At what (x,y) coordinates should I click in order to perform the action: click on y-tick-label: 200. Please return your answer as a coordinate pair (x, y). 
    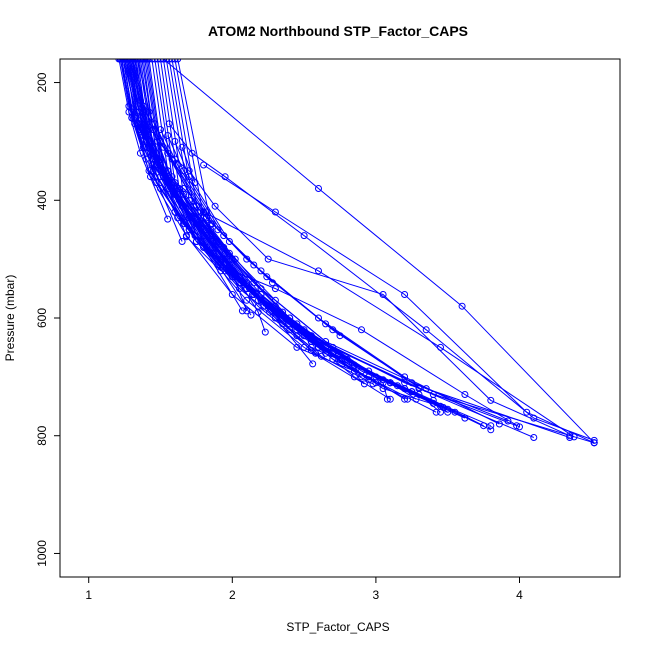
    Looking at the image, I should click on (42, 82).